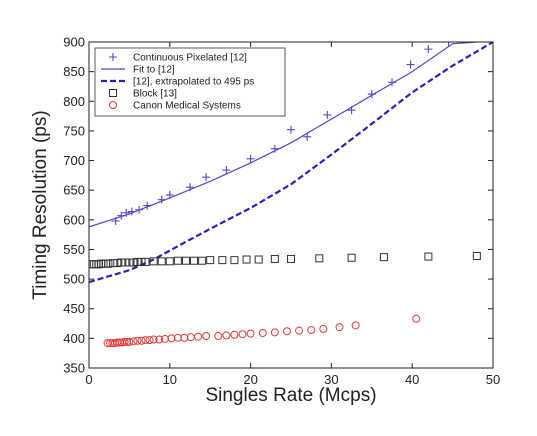 The image size is (537, 436). I want to click on x-tick-label: 30, so click(331, 379).